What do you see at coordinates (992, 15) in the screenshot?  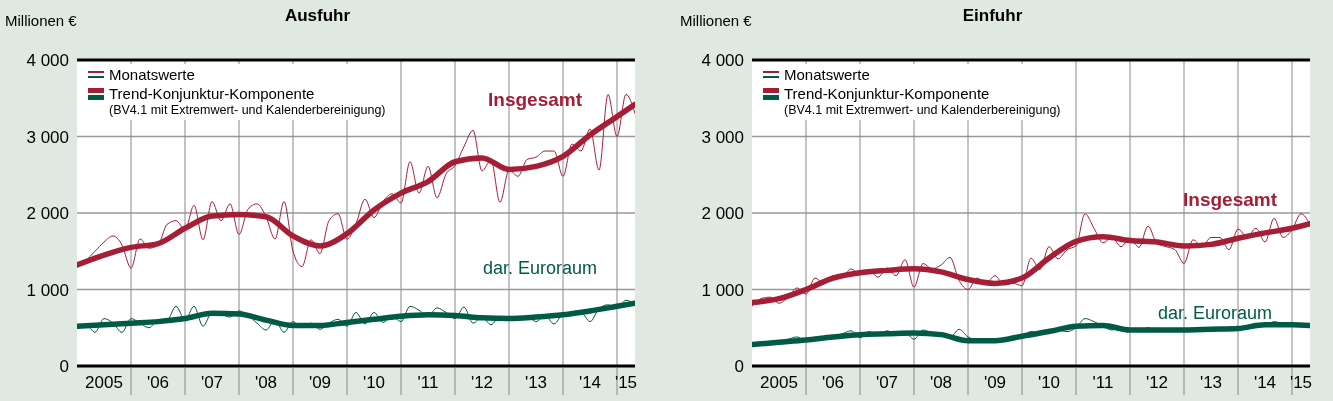 I see `chart-title: Einfuhr` at bounding box center [992, 15].